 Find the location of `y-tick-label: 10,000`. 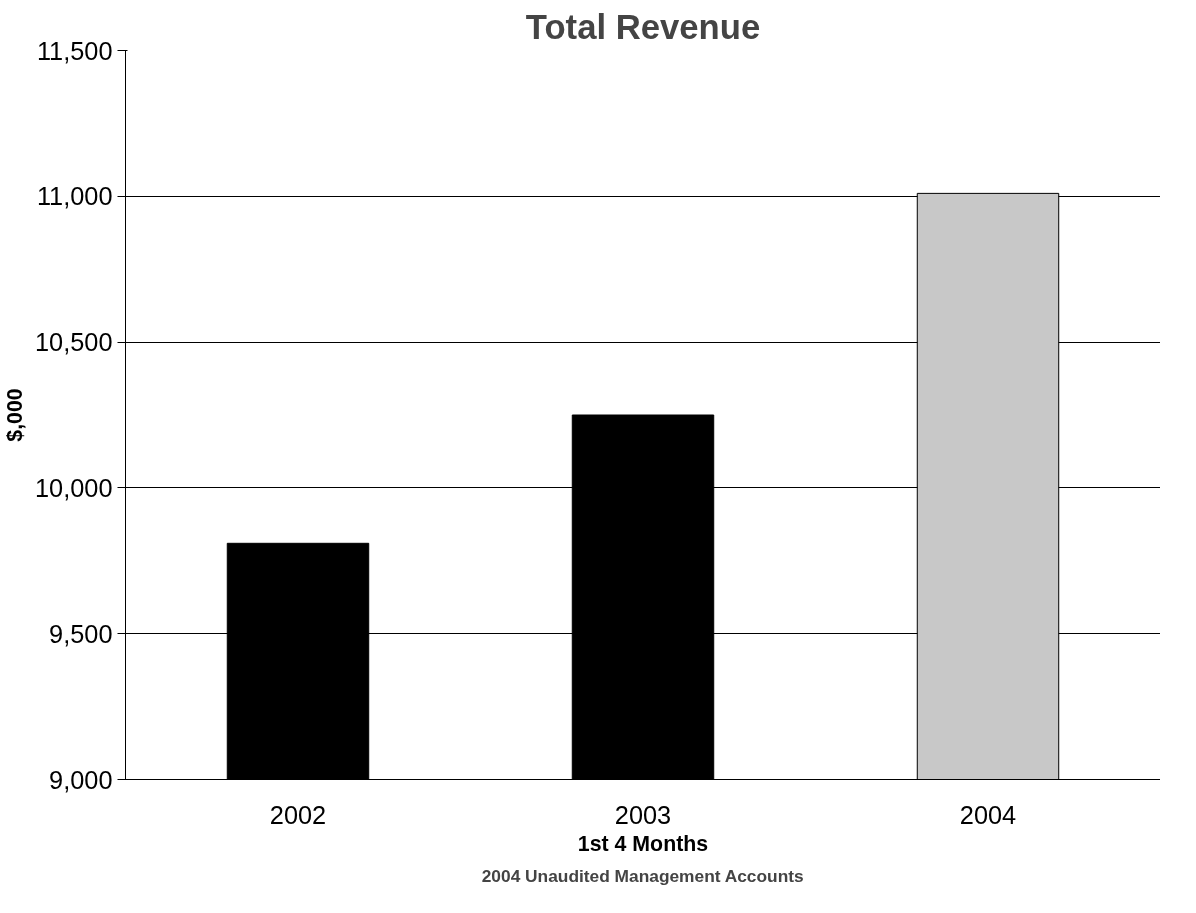

y-tick-label: 10,000 is located at coordinates (74, 487).